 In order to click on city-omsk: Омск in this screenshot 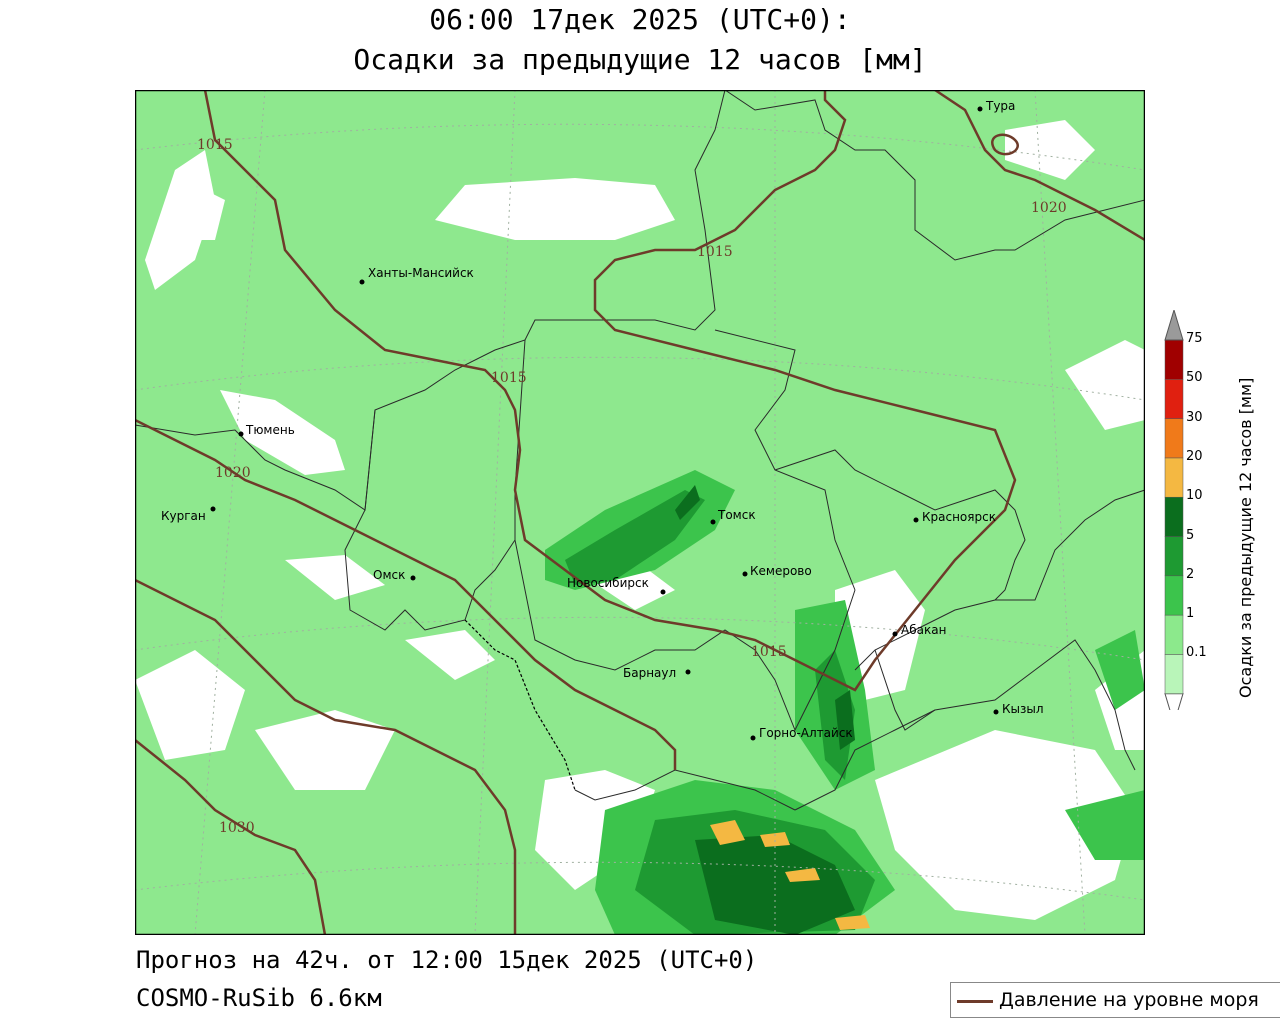, I will do `click(394, 575)`.